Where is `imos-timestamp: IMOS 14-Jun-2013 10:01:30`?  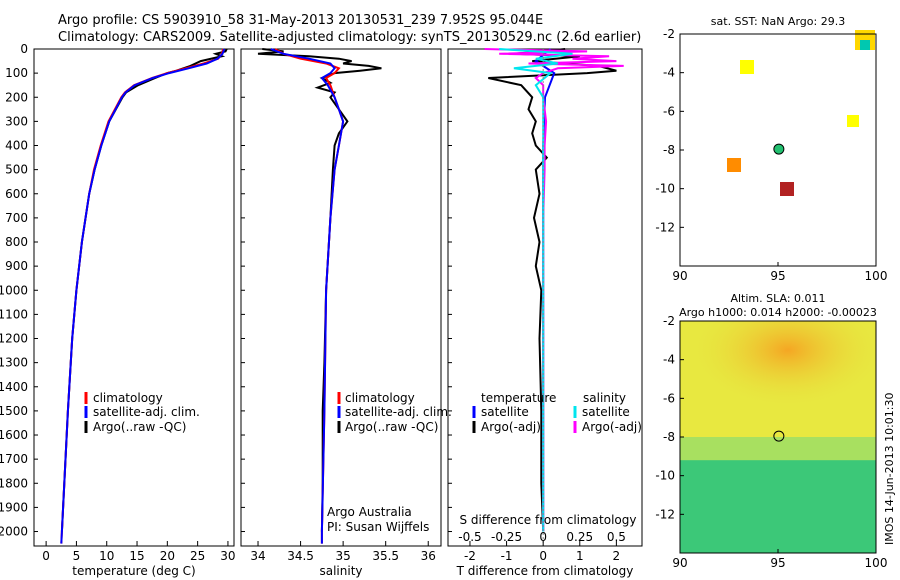
imos-timestamp: IMOS 14-Jun-2013 10:01:30 is located at coordinates (889, 468).